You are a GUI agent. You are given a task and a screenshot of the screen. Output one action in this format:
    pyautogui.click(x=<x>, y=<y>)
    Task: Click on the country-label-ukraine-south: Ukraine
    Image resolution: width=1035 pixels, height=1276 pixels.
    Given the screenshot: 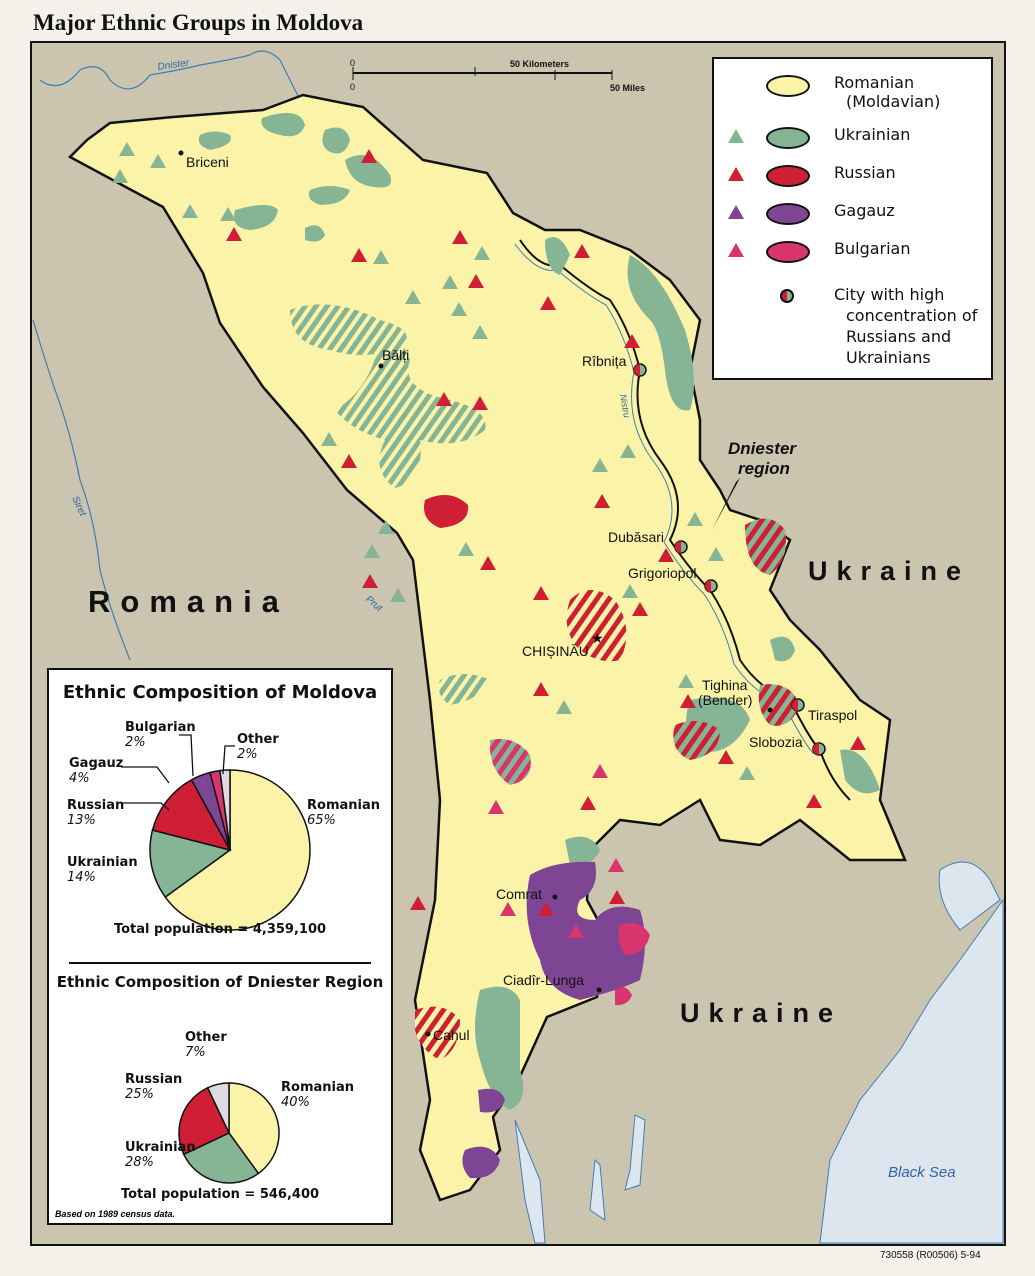 What is the action you would take?
    pyautogui.click(x=761, y=1013)
    